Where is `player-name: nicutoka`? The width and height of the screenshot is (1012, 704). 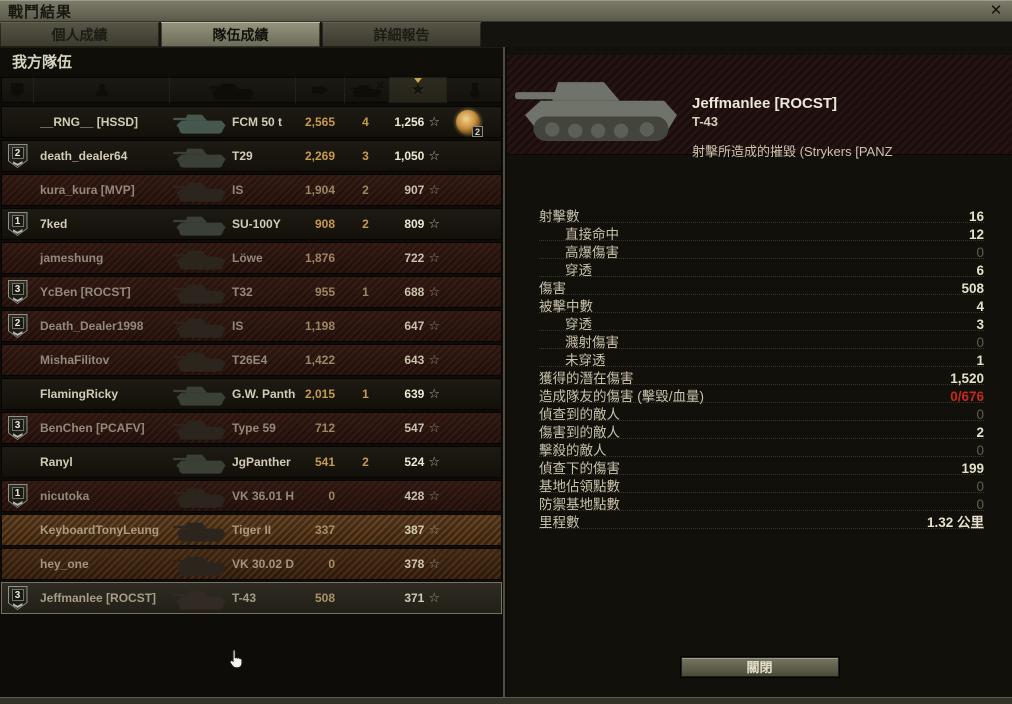
player-name: nicutoka is located at coordinates (65, 496).